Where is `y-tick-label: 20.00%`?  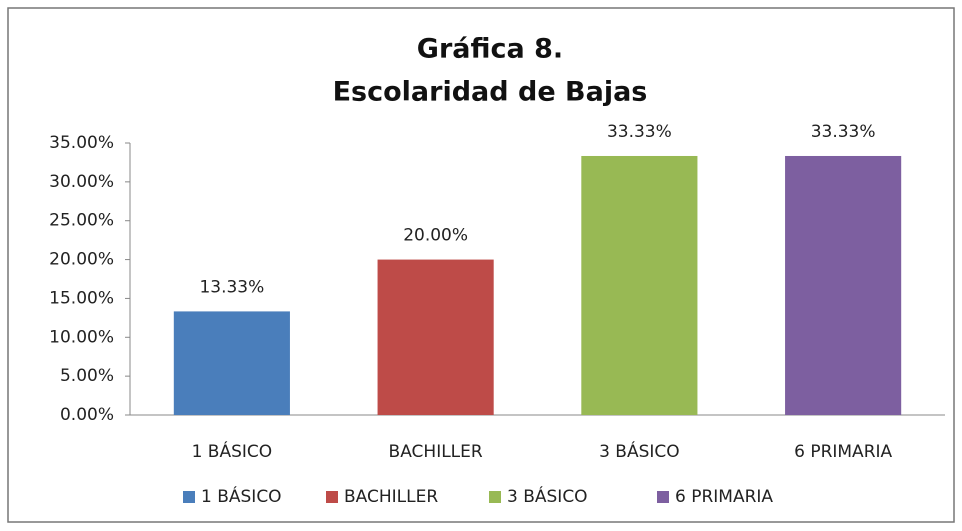 y-tick-label: 20.00% is located at coordinates (81, 260).